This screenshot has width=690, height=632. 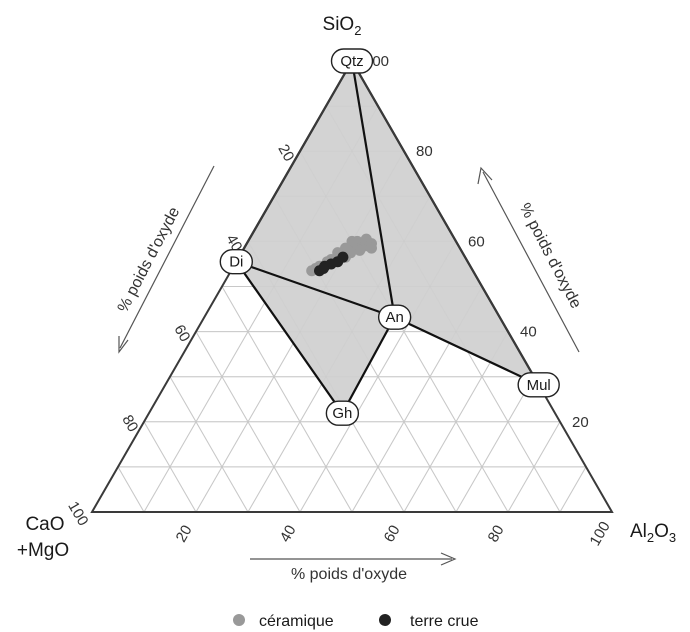 What do you see at coordinates (349, 574) in the screenshot?
I see `bottom-axis-caption: % poids d'oxyde` at bounding box center [349, 574].